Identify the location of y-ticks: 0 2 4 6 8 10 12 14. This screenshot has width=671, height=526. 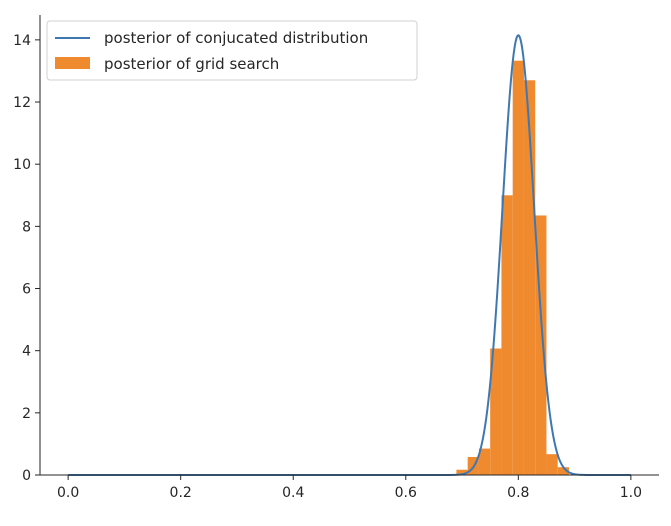
(26, 258).